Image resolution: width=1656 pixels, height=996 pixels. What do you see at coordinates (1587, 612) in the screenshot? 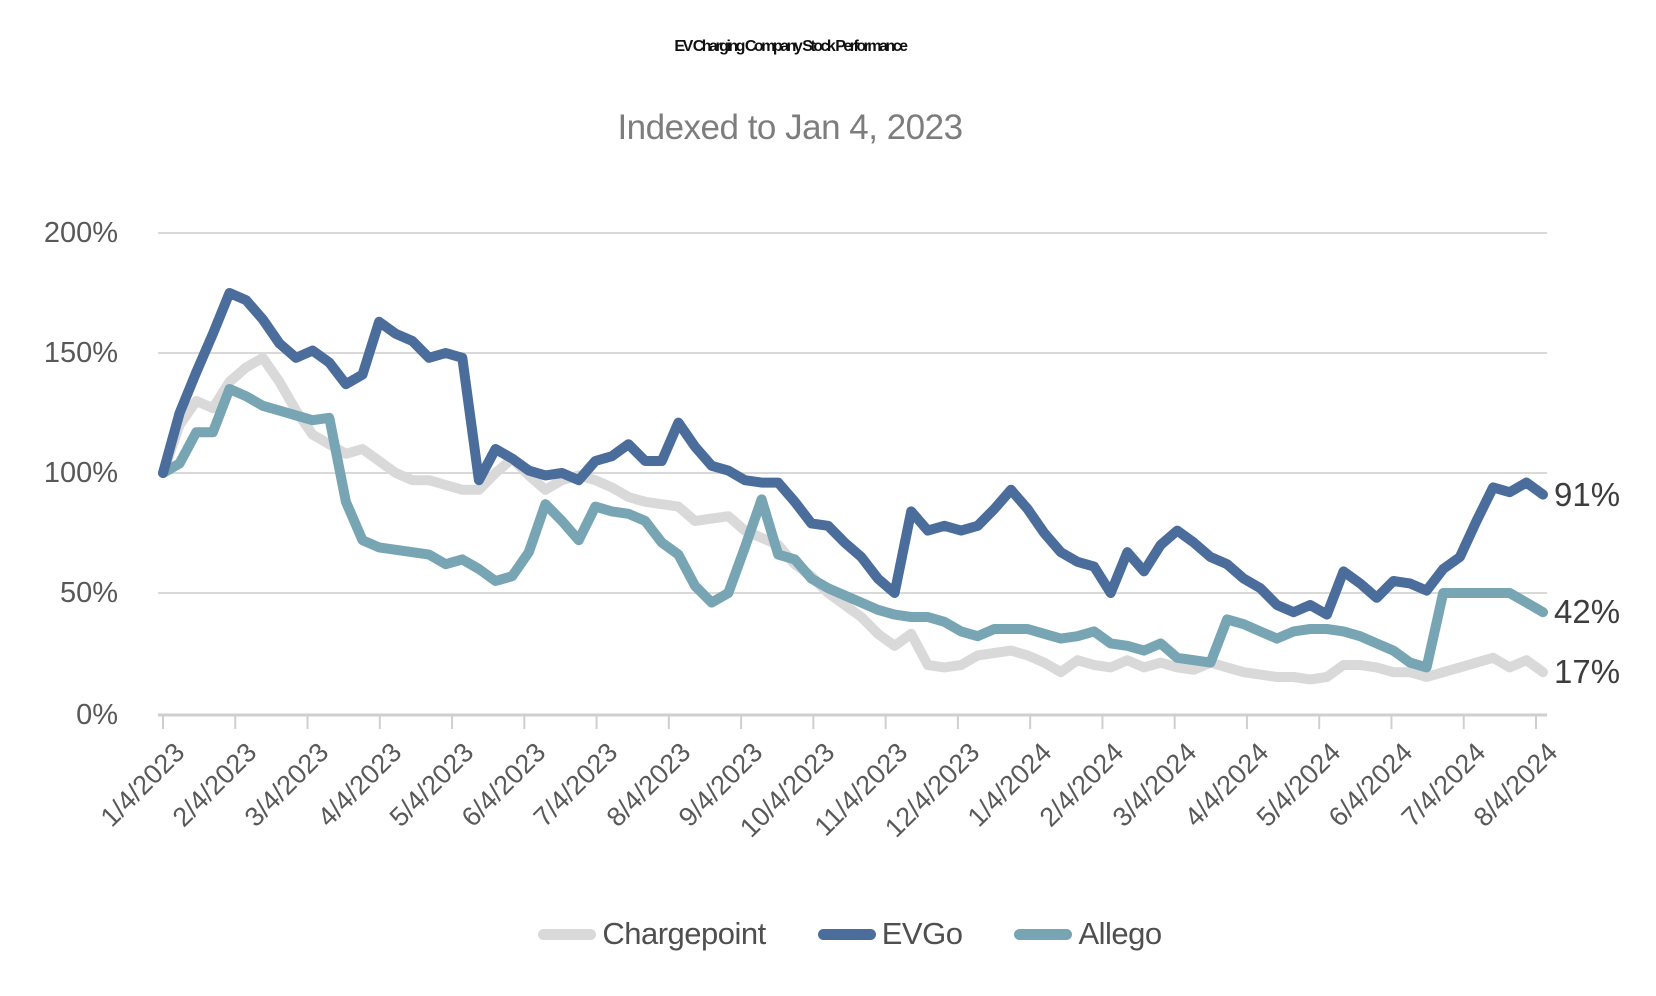
I see `series-end-label-allego: 42%` at bounding box center [1587, 612].